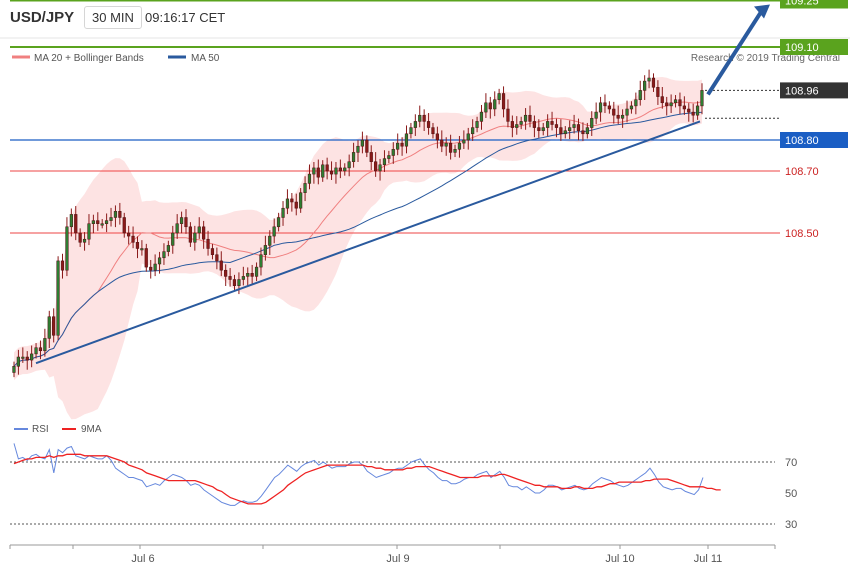  What do you see at coordinates (802, 172) in the screenshot?
I see `price-label: 108.70` at bounding box center [802, 172].